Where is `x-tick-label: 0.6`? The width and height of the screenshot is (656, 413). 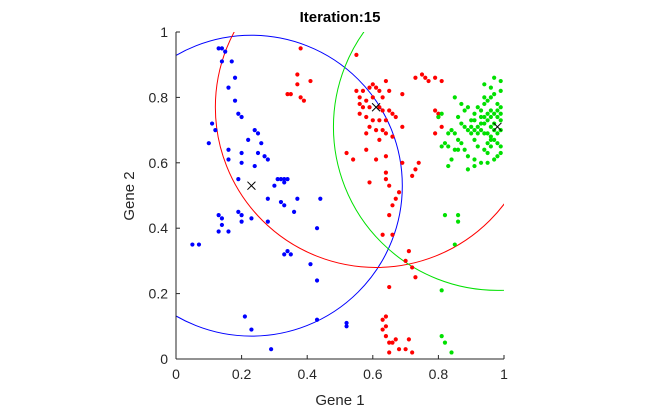 x-tick-label: 0.6 is located at coordinates (373, 374).